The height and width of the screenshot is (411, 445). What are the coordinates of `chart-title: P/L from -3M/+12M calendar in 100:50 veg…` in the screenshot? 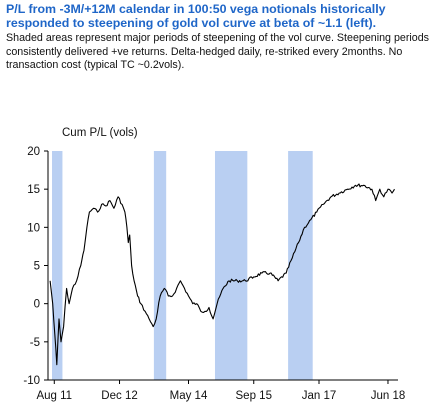 It's located at (196, 16).